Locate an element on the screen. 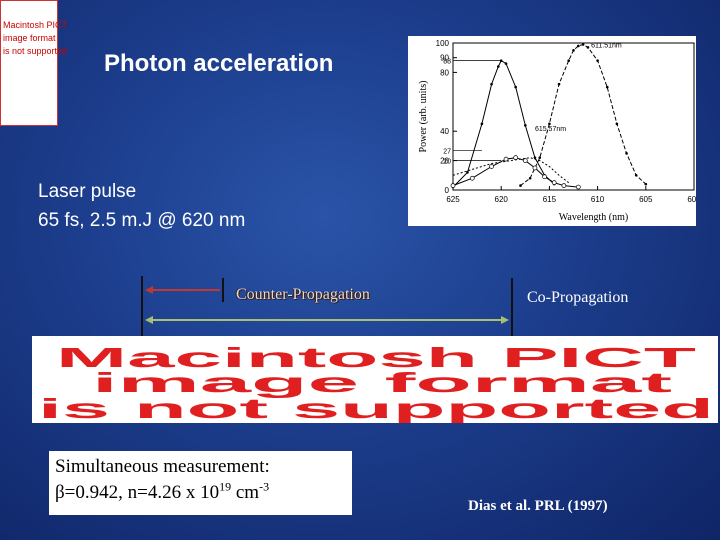 This screenshot has height=540, width=720. sim-exponent-minus3: -3 is located at coordinates (264, 486).